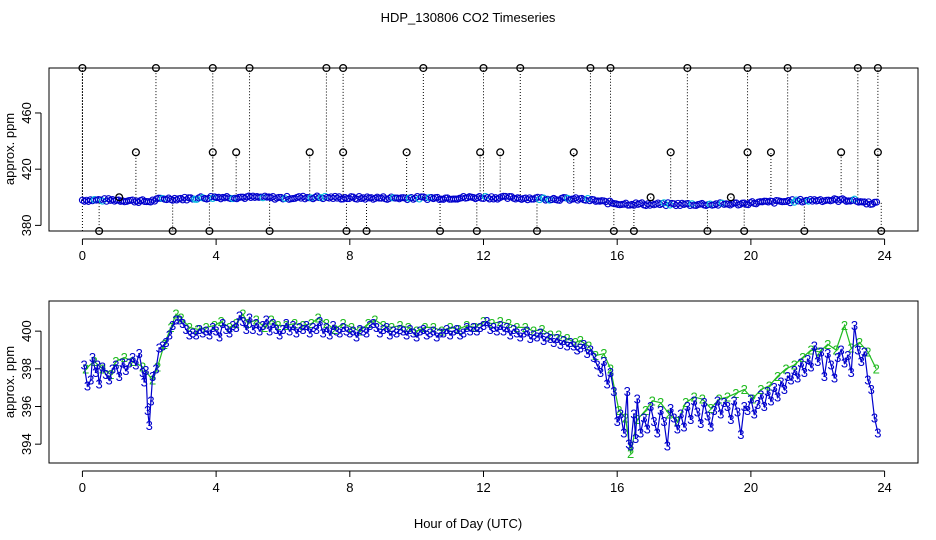  I want to click on bottom-x-tick-label: 4, so click(215, 487).